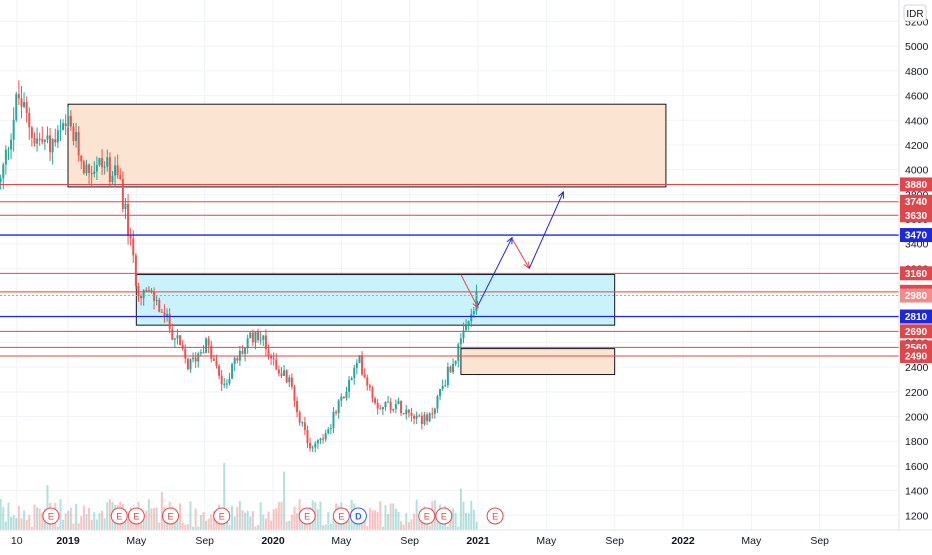 Image resolution: width=932 pixels, height=555 pixels. Describe the element at coordinates (916, 357) in the screenshot. I see `price-tag-label: 2490` at that location.